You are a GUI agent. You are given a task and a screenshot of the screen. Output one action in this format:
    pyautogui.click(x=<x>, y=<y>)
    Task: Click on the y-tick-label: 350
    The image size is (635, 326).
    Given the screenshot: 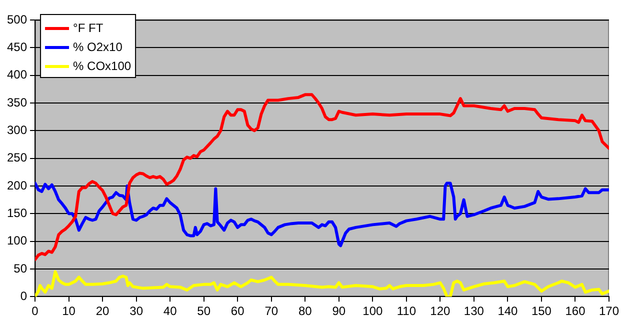 What is the action you would take?
    pyautogui.click(x=17, y=102)
    